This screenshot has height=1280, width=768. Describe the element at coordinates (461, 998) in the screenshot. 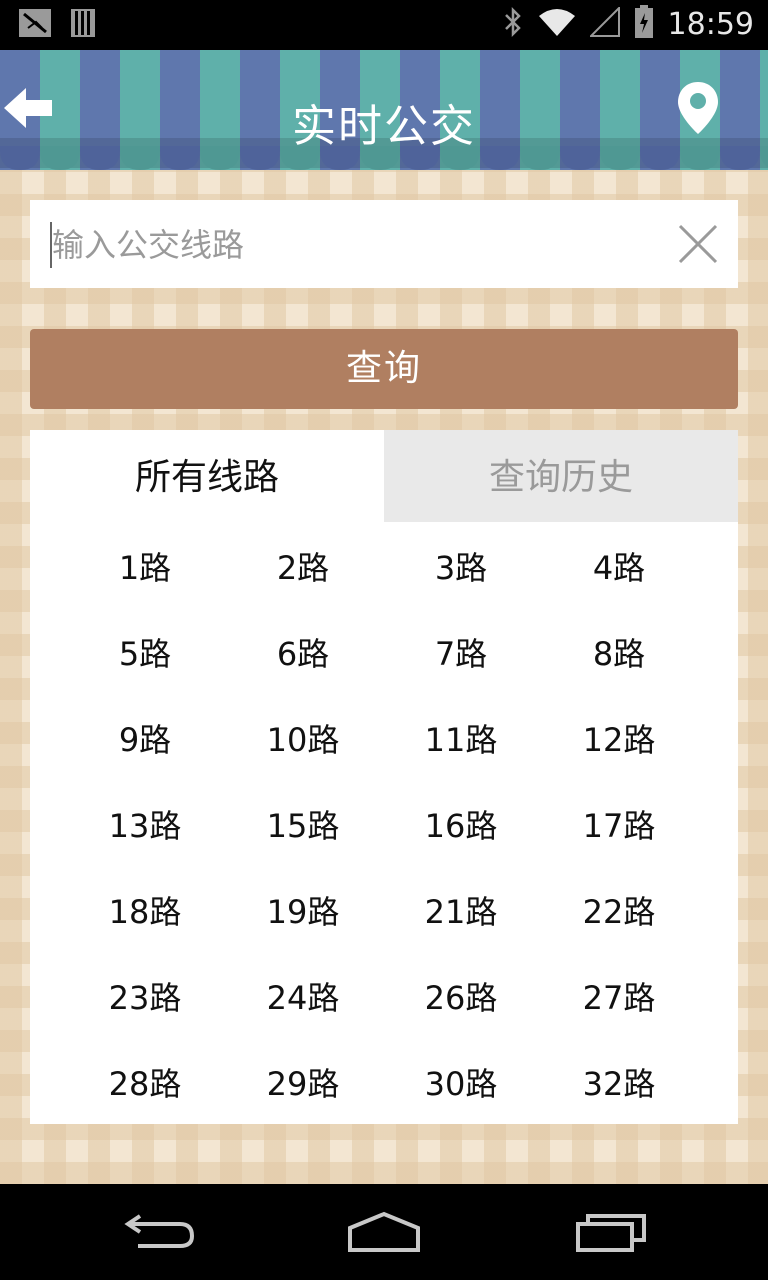

I see `route-item: 26路` at that location.